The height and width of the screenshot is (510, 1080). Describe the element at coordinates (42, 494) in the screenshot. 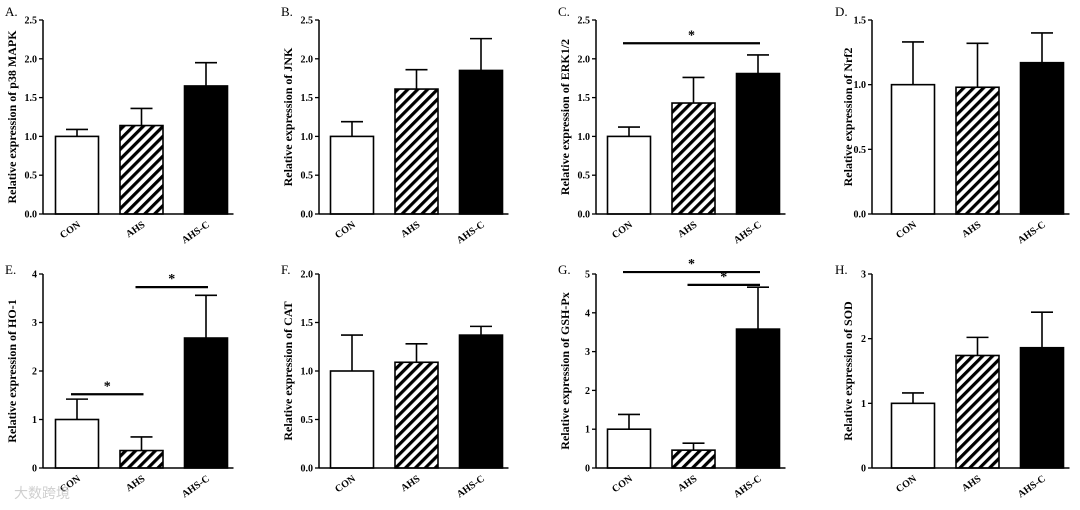

I see `watermark: 大数跨境` at that location.